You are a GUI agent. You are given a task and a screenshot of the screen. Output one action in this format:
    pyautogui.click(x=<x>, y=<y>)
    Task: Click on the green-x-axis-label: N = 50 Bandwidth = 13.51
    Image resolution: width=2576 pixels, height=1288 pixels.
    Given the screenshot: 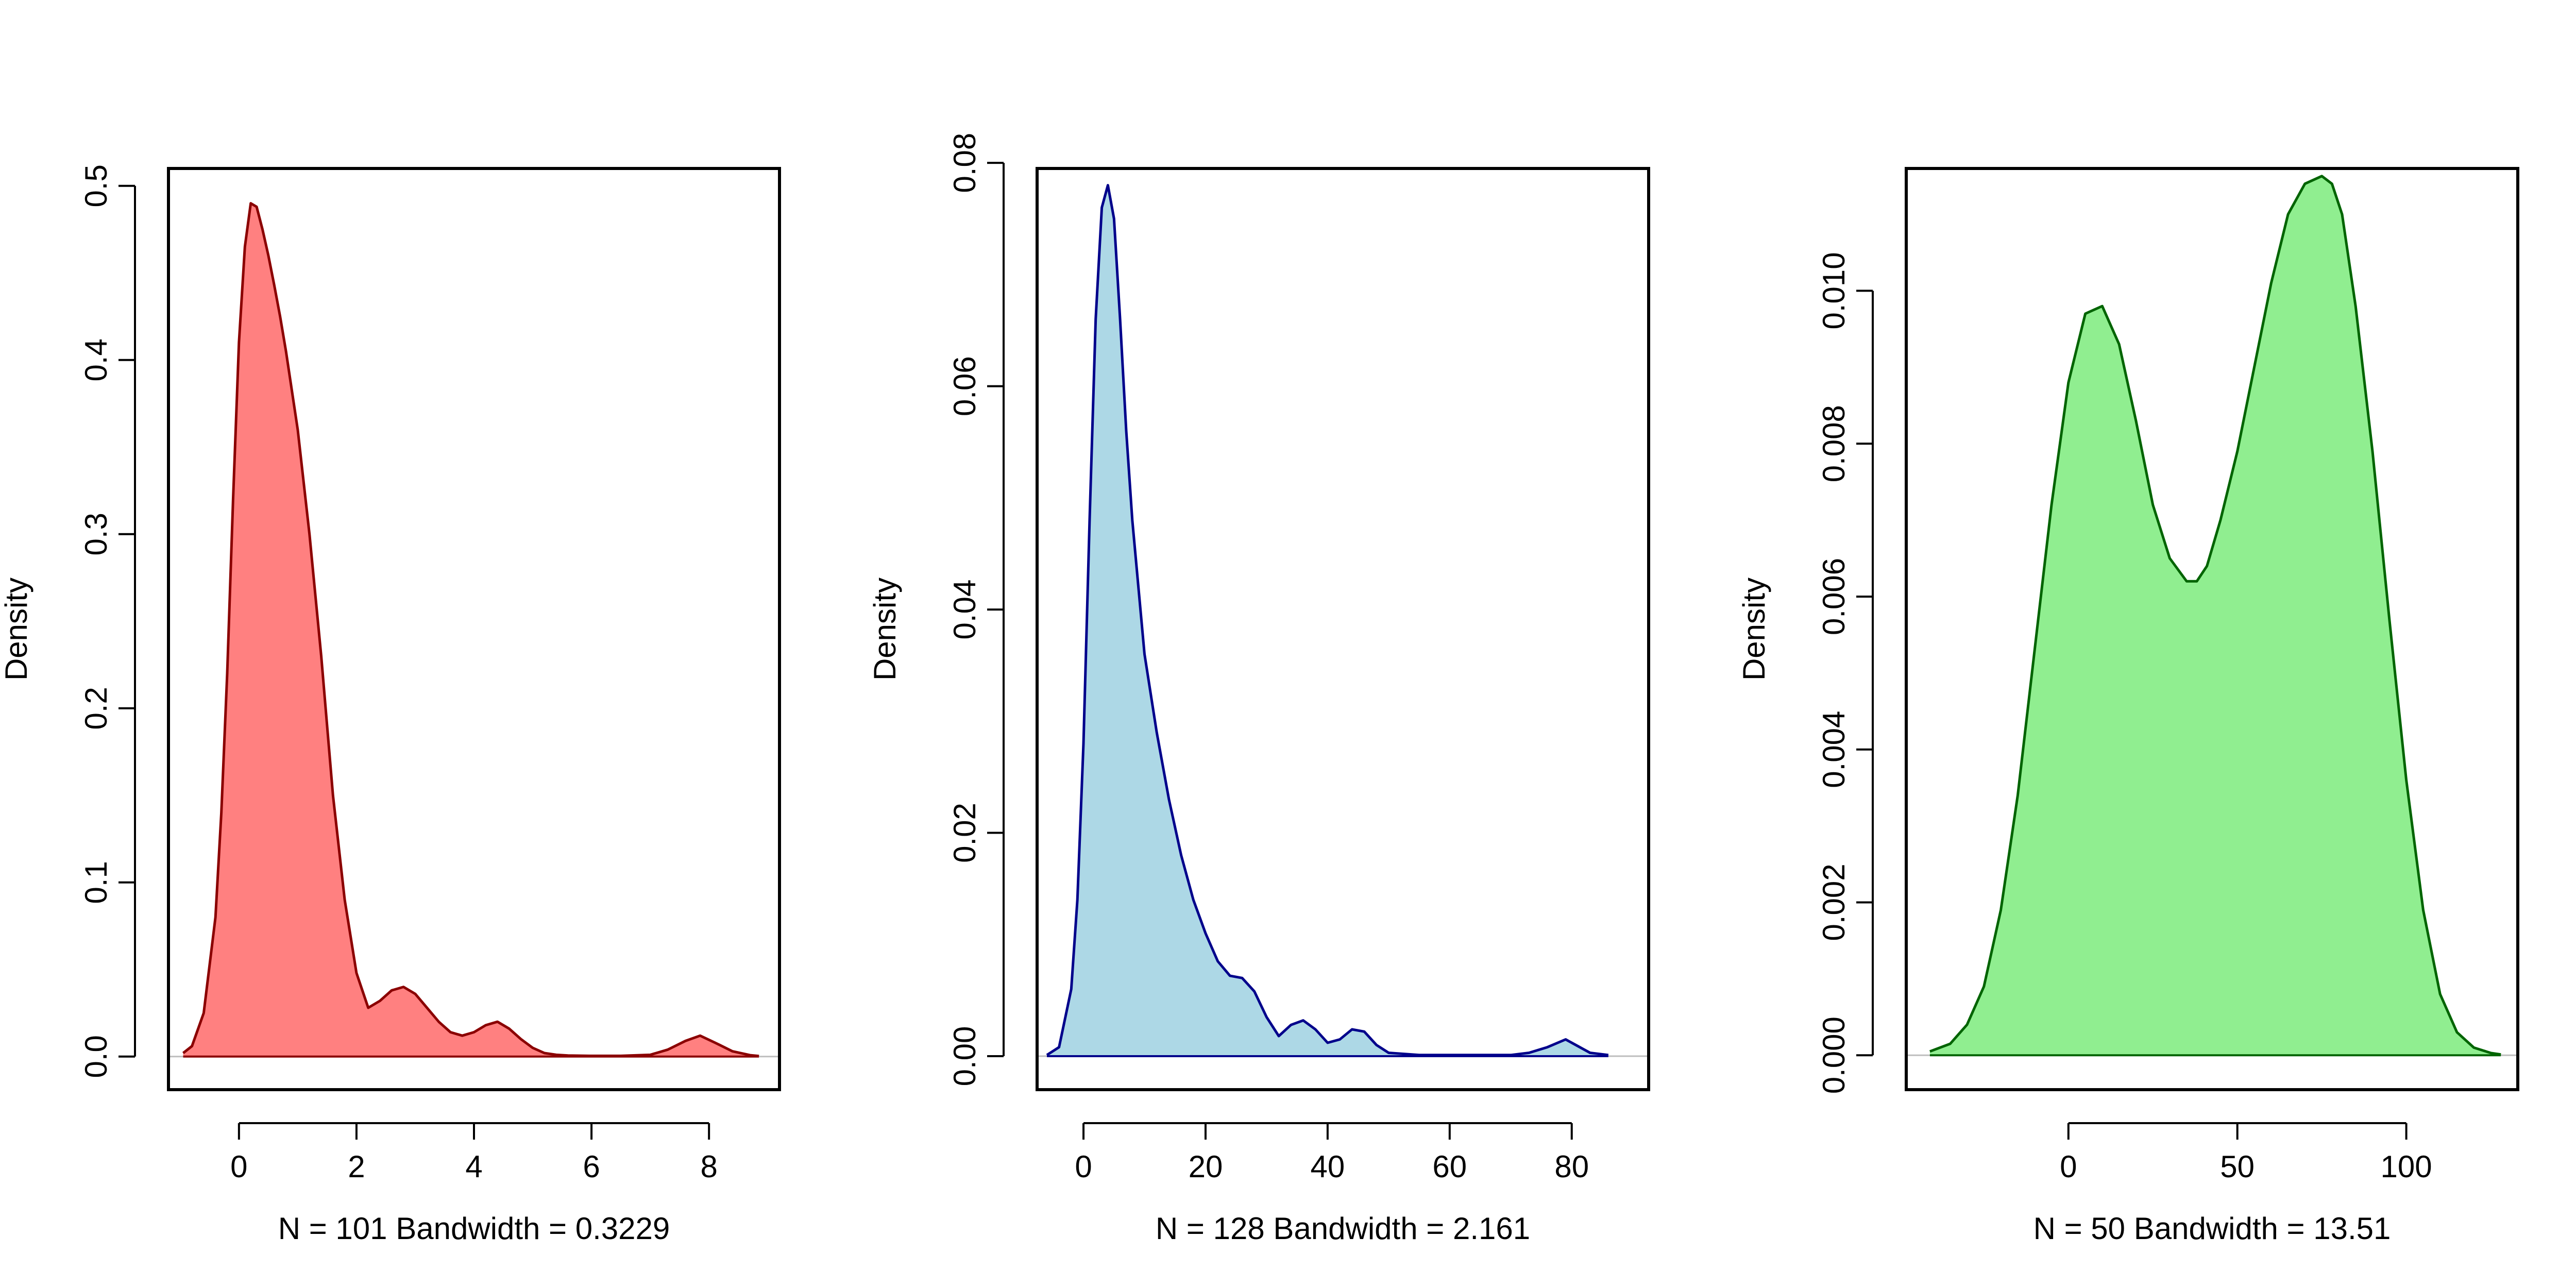 What is the action you would take?
    pyautogui.click(x=2212, y=1228)
    